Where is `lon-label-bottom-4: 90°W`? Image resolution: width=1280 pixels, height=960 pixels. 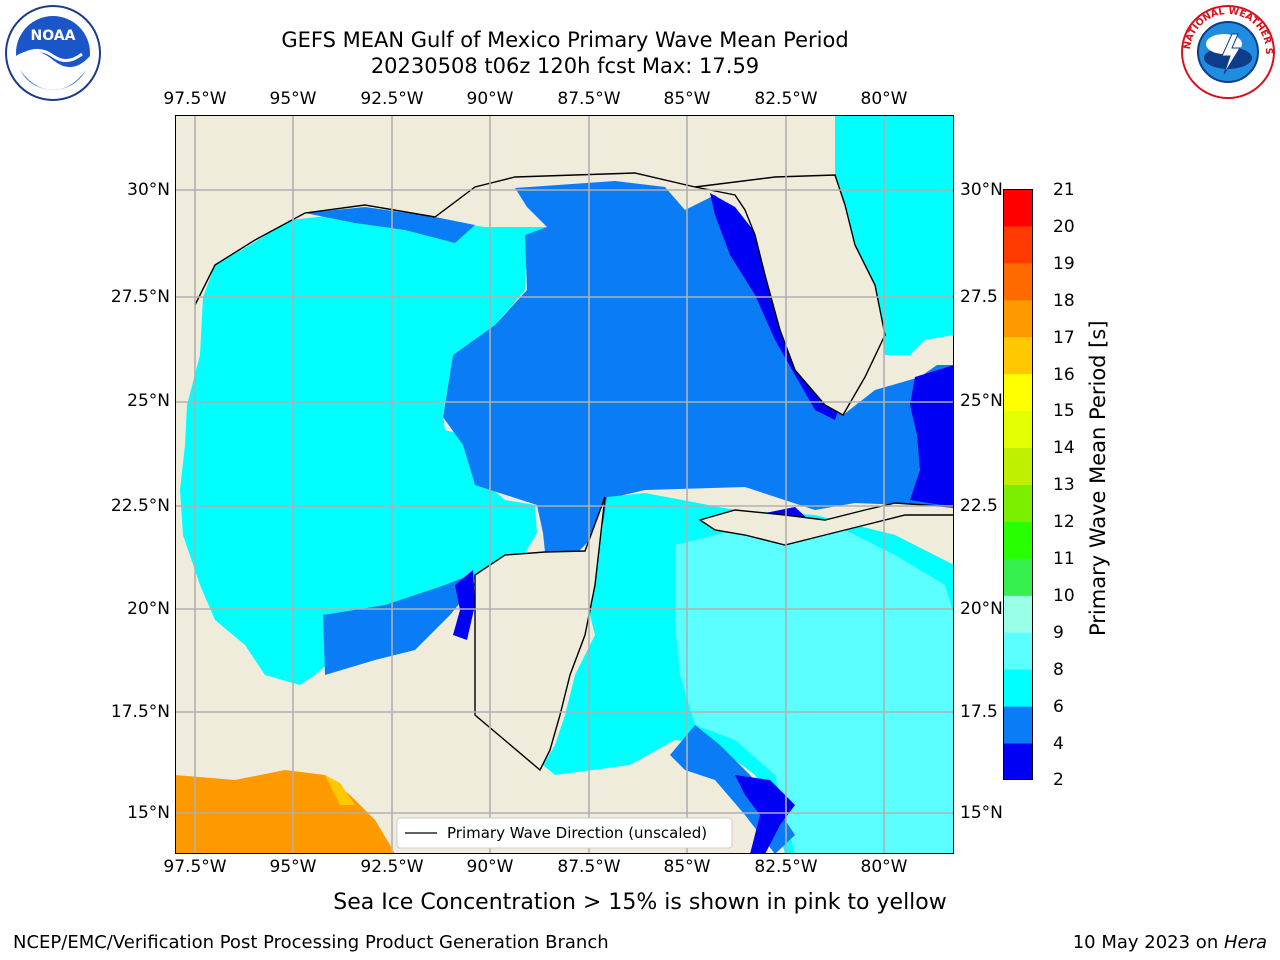
lon-label-bottom-4: 90°W is located at coordinates (490, 867).